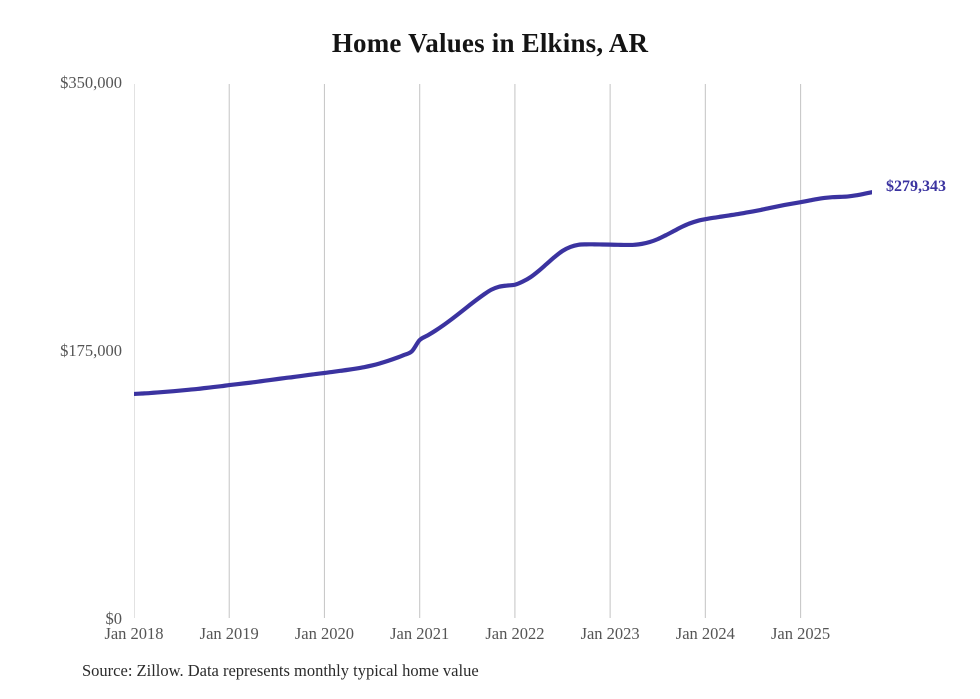 Image resolution: width=980 pixels, height=699 pixels. Describe the element at coordinates (91, 350) in the screenshot. I see `y-tick-label: $175,000` at that location.